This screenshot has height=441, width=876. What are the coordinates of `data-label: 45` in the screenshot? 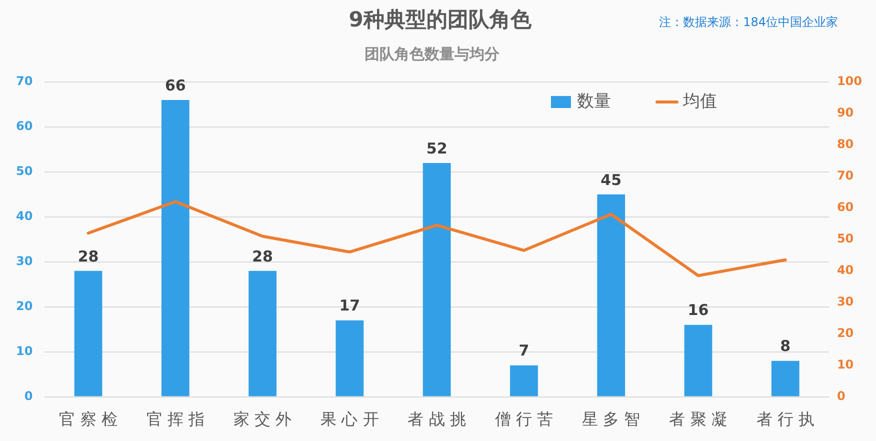 It's located at (611, 179).